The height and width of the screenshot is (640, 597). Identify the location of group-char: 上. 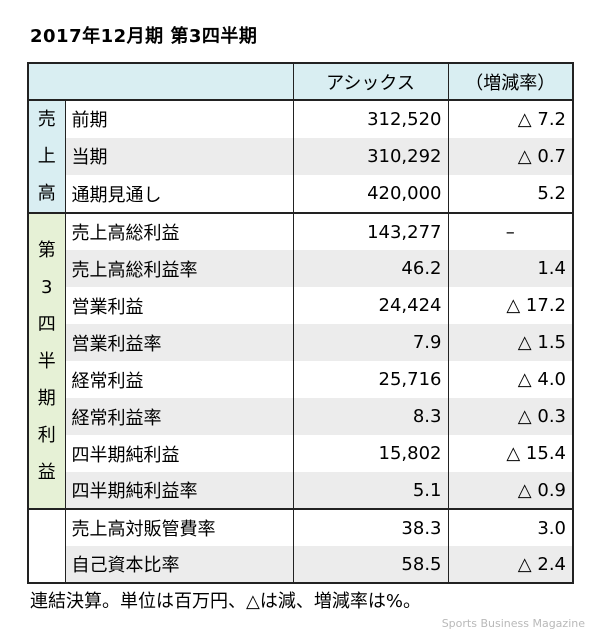
(46, 156).